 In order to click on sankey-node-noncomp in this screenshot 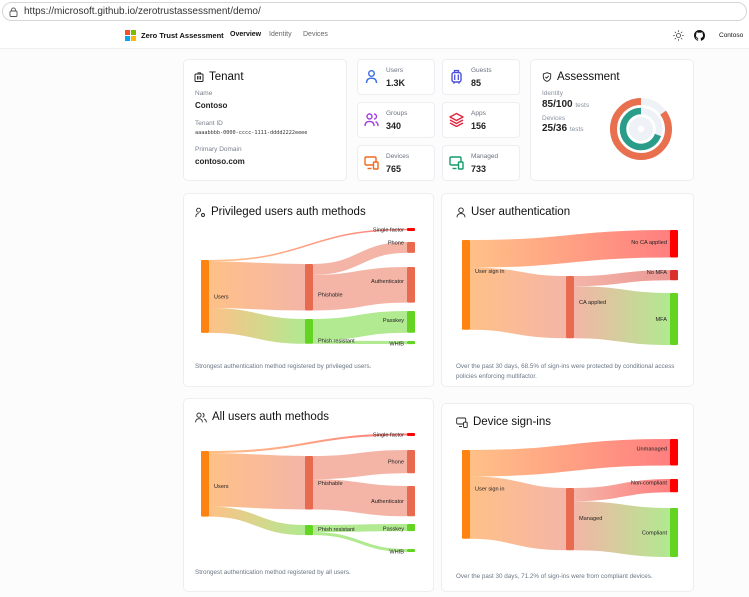, I will do `click(674, 486)`.